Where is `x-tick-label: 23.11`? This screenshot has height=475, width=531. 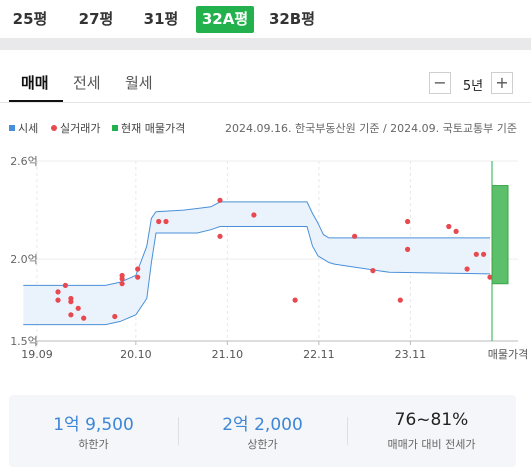 x-tick-label: 23.11 is located at coordinates (411, 354).